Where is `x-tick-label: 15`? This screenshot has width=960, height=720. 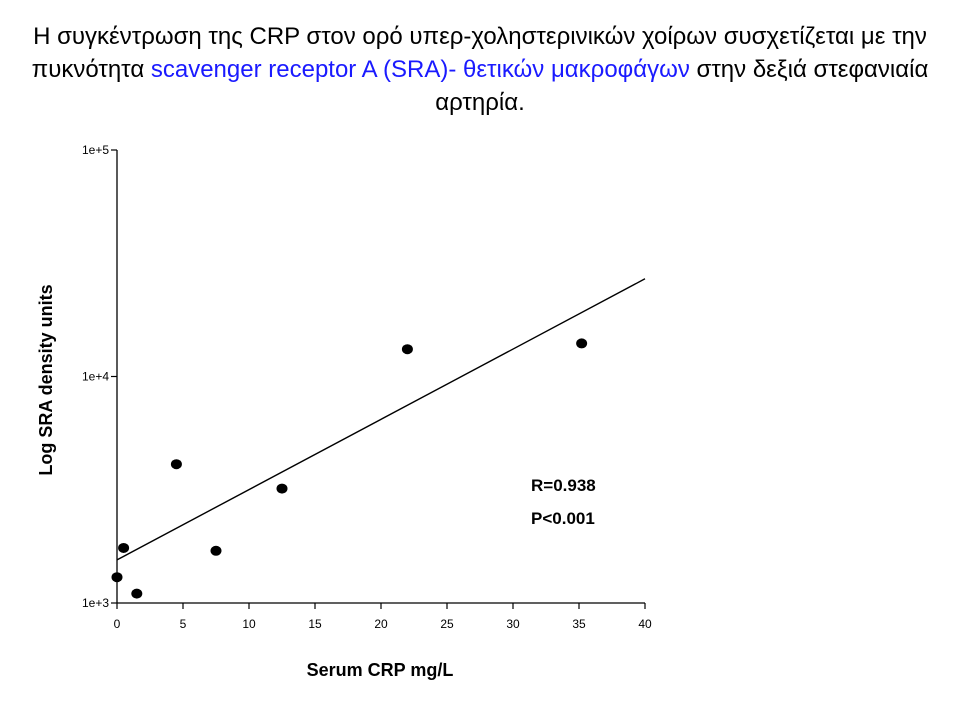 x-tick-label: 15 is located at coordinates (315, 624).